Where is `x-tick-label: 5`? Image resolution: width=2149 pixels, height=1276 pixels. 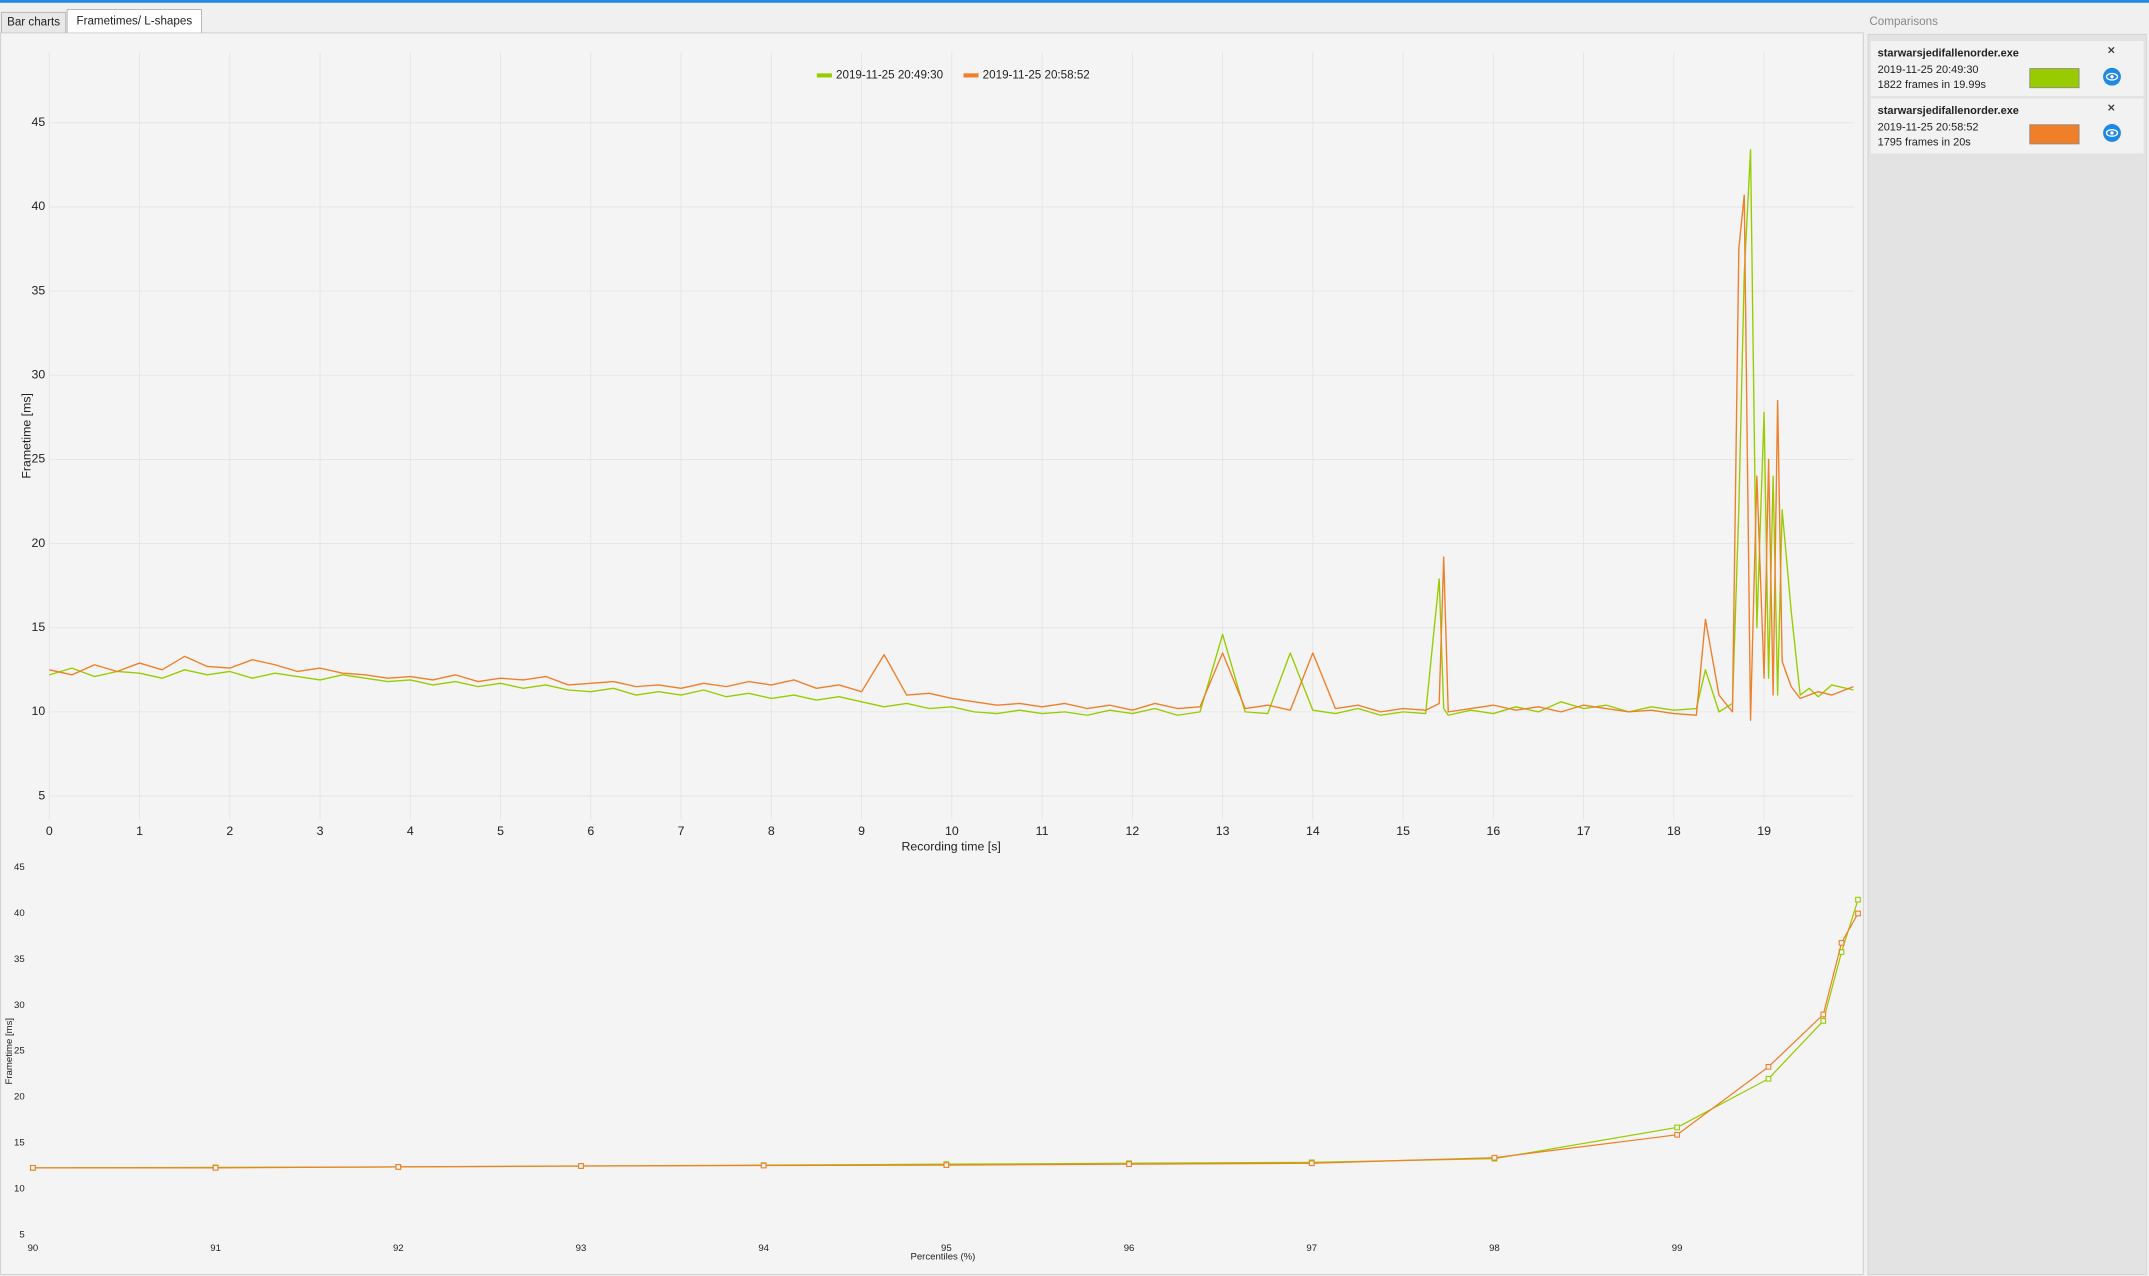 x-tick-label: 5 is located at coordinates (500, 831).